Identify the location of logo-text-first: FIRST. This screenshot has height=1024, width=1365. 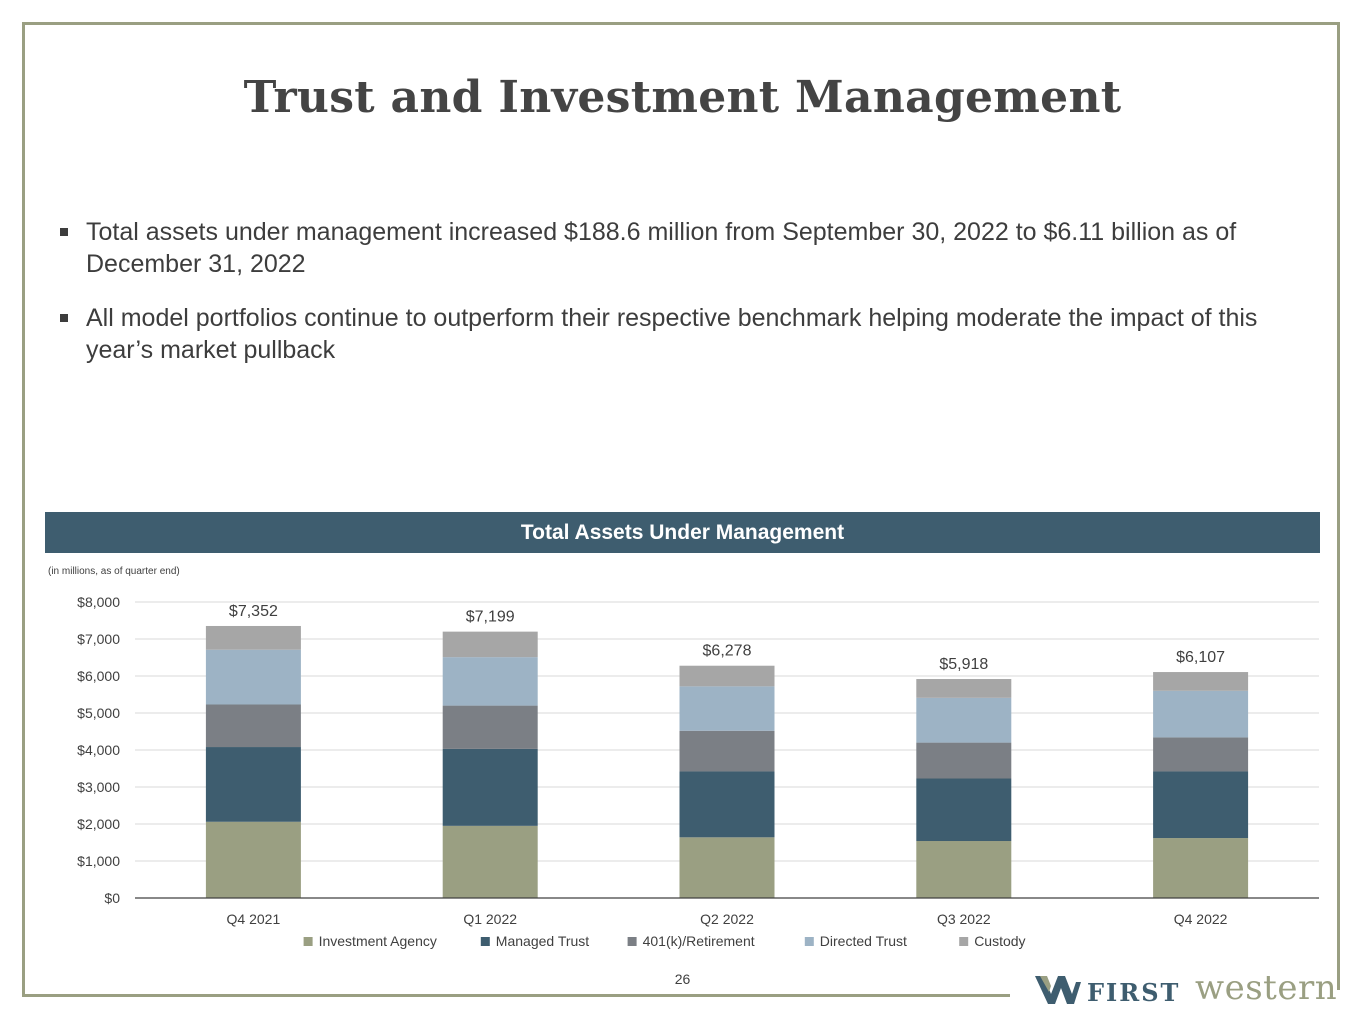
(1134, 992).